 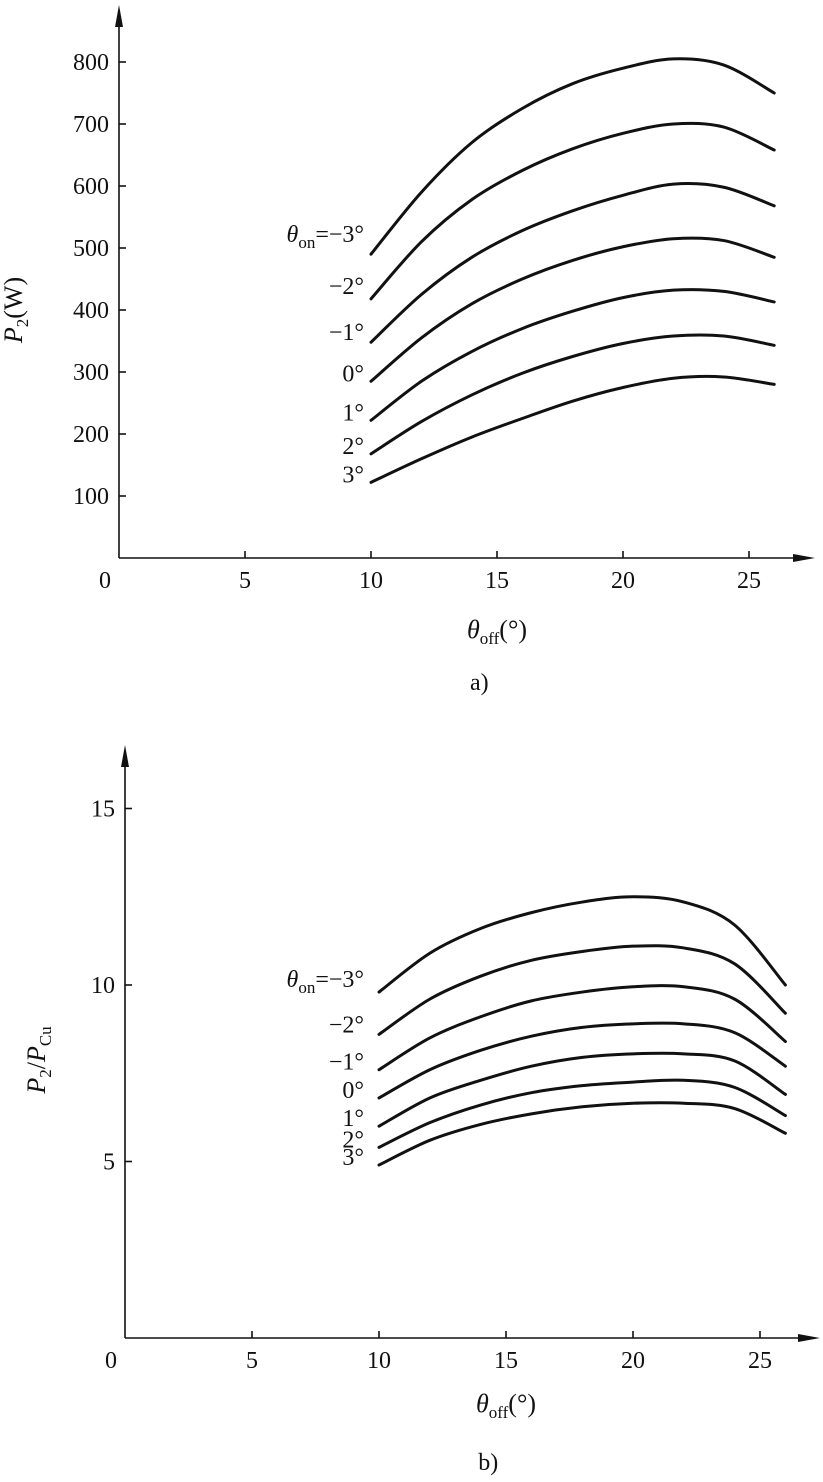 I want to click on y-tick-label: 10, so click(x=103, y=986).